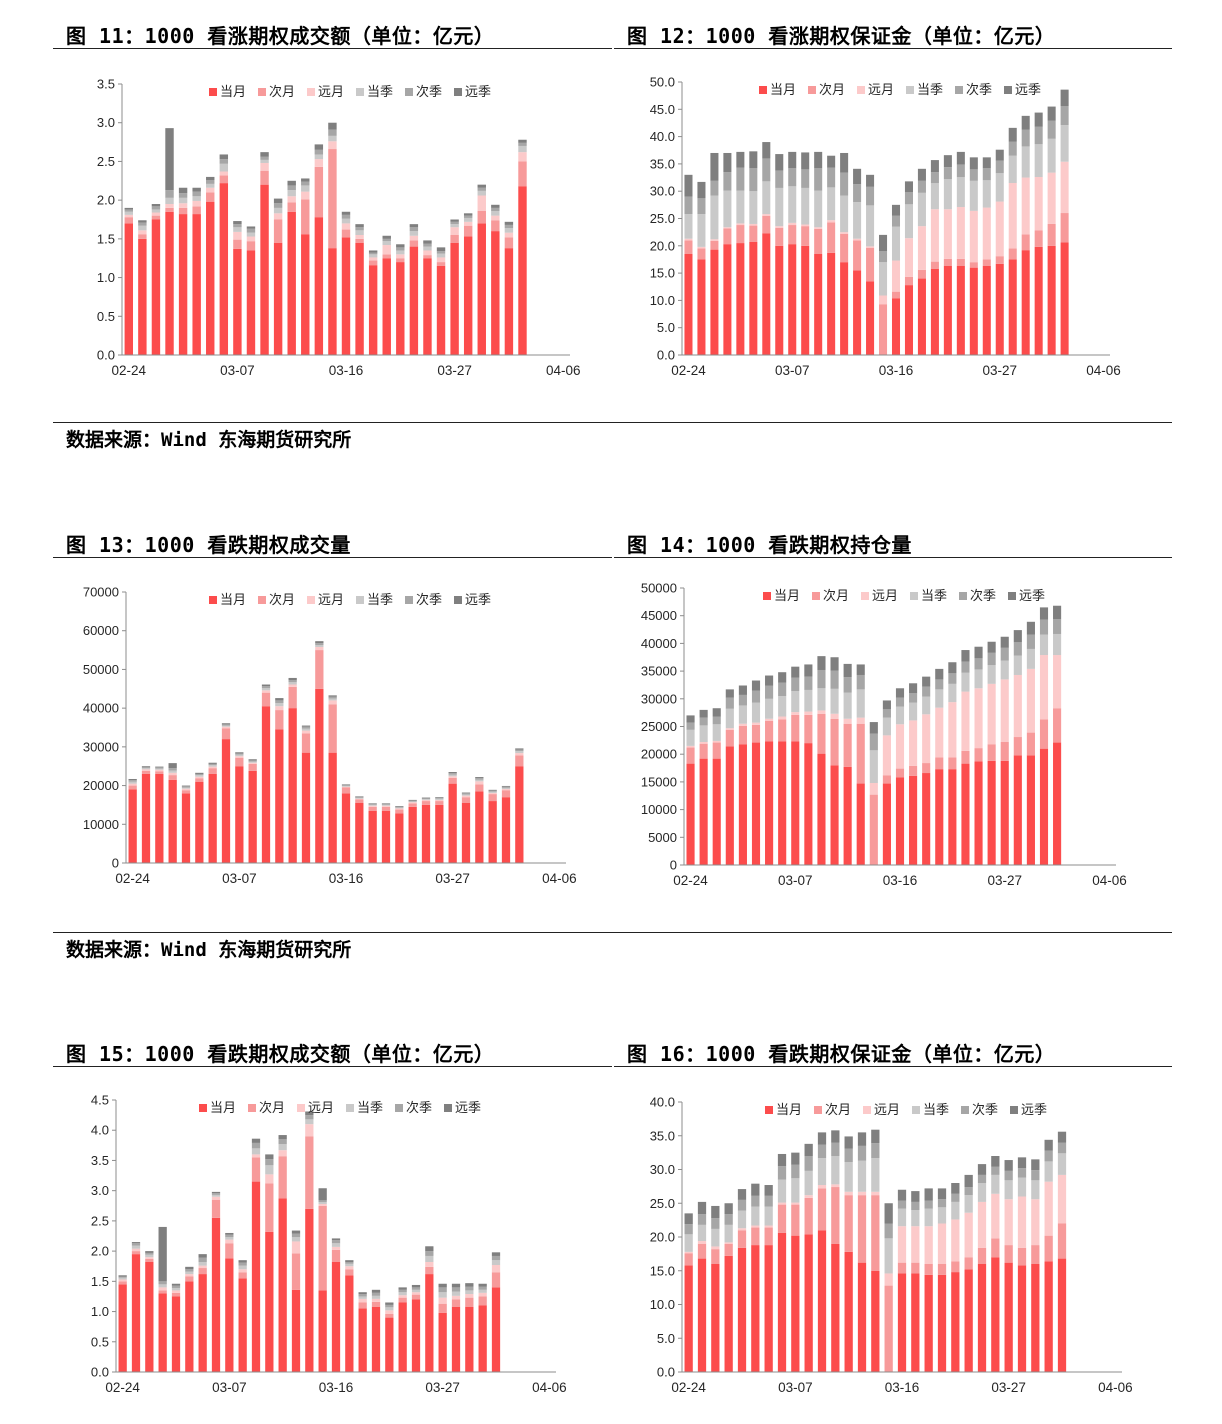  What do you see at coordinates (106, 277) in the screenshot?
I see `y-tick-label: 1.0` at bounding box center [106, 277].